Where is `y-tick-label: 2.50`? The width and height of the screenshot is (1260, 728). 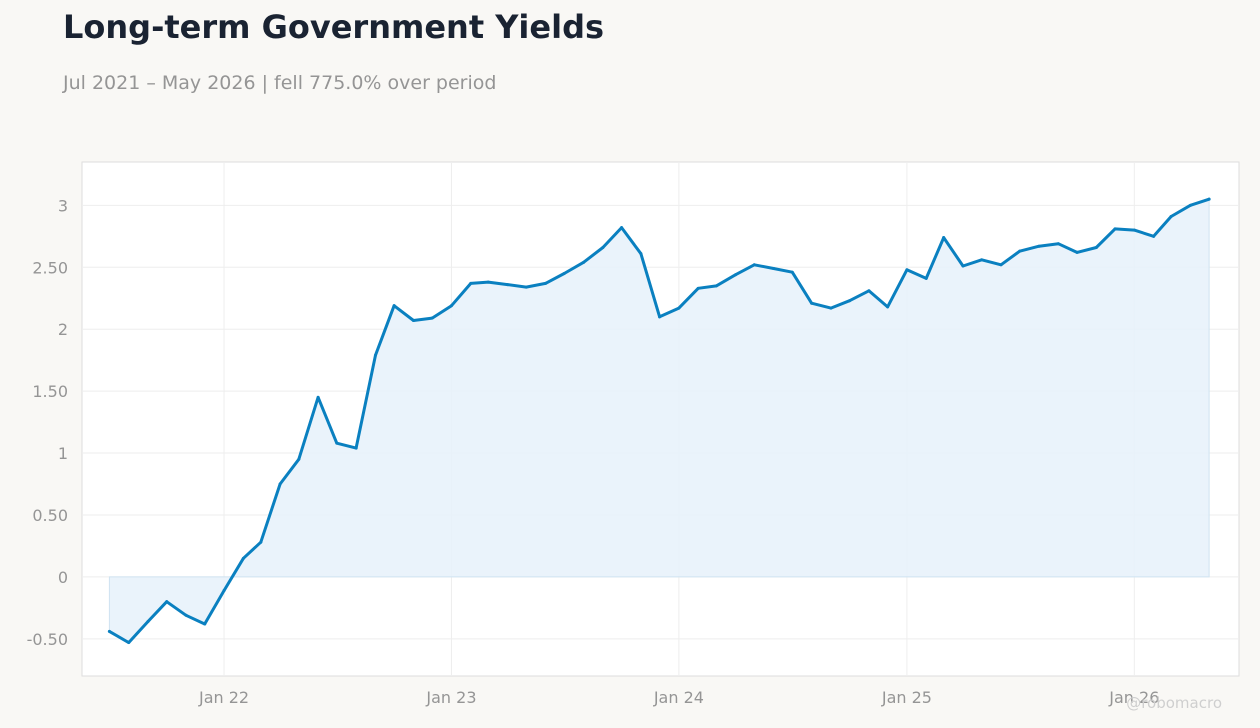
y-tick-label: 2.50 is located at coordinates (50, 267).